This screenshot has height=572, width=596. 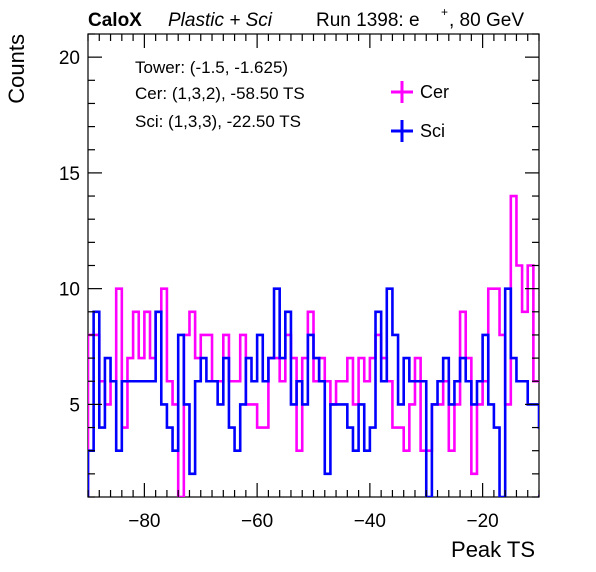 What do you see at coordinates (420, 111) in the screenshot?
I see `legend: Cer Sci` at bounding box center [420, 111].